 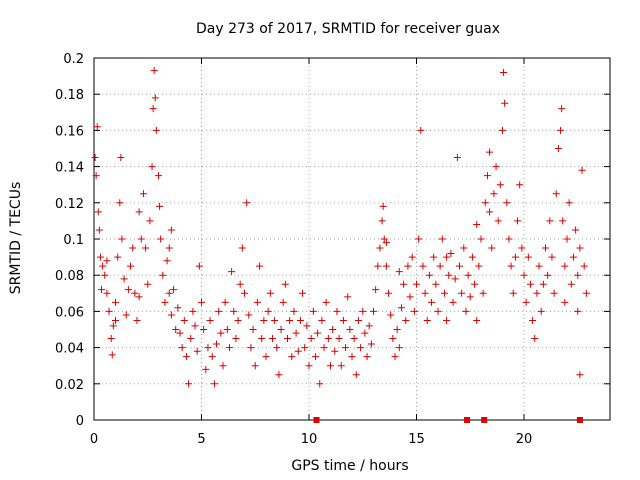 I want to click on y-tick-label: 0.14, so click(x=69, y=168).